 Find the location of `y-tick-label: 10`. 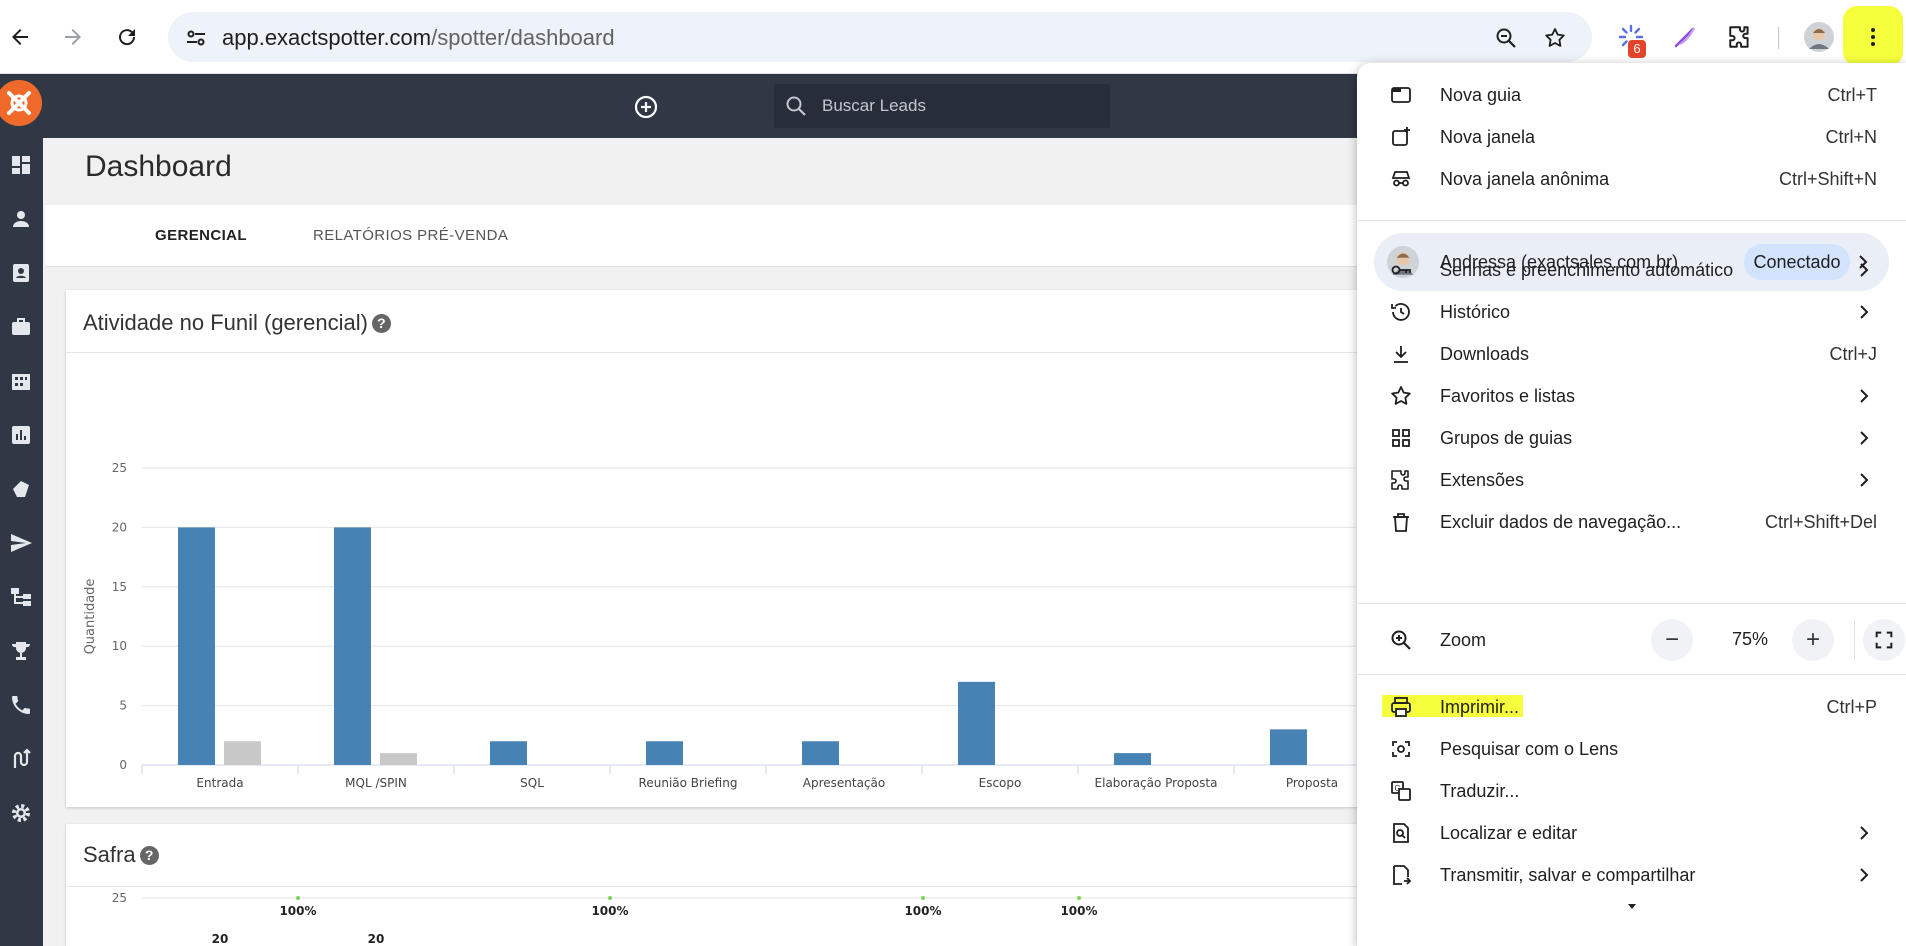

y-tick-label: 10 is located at coordinates (119, 646).